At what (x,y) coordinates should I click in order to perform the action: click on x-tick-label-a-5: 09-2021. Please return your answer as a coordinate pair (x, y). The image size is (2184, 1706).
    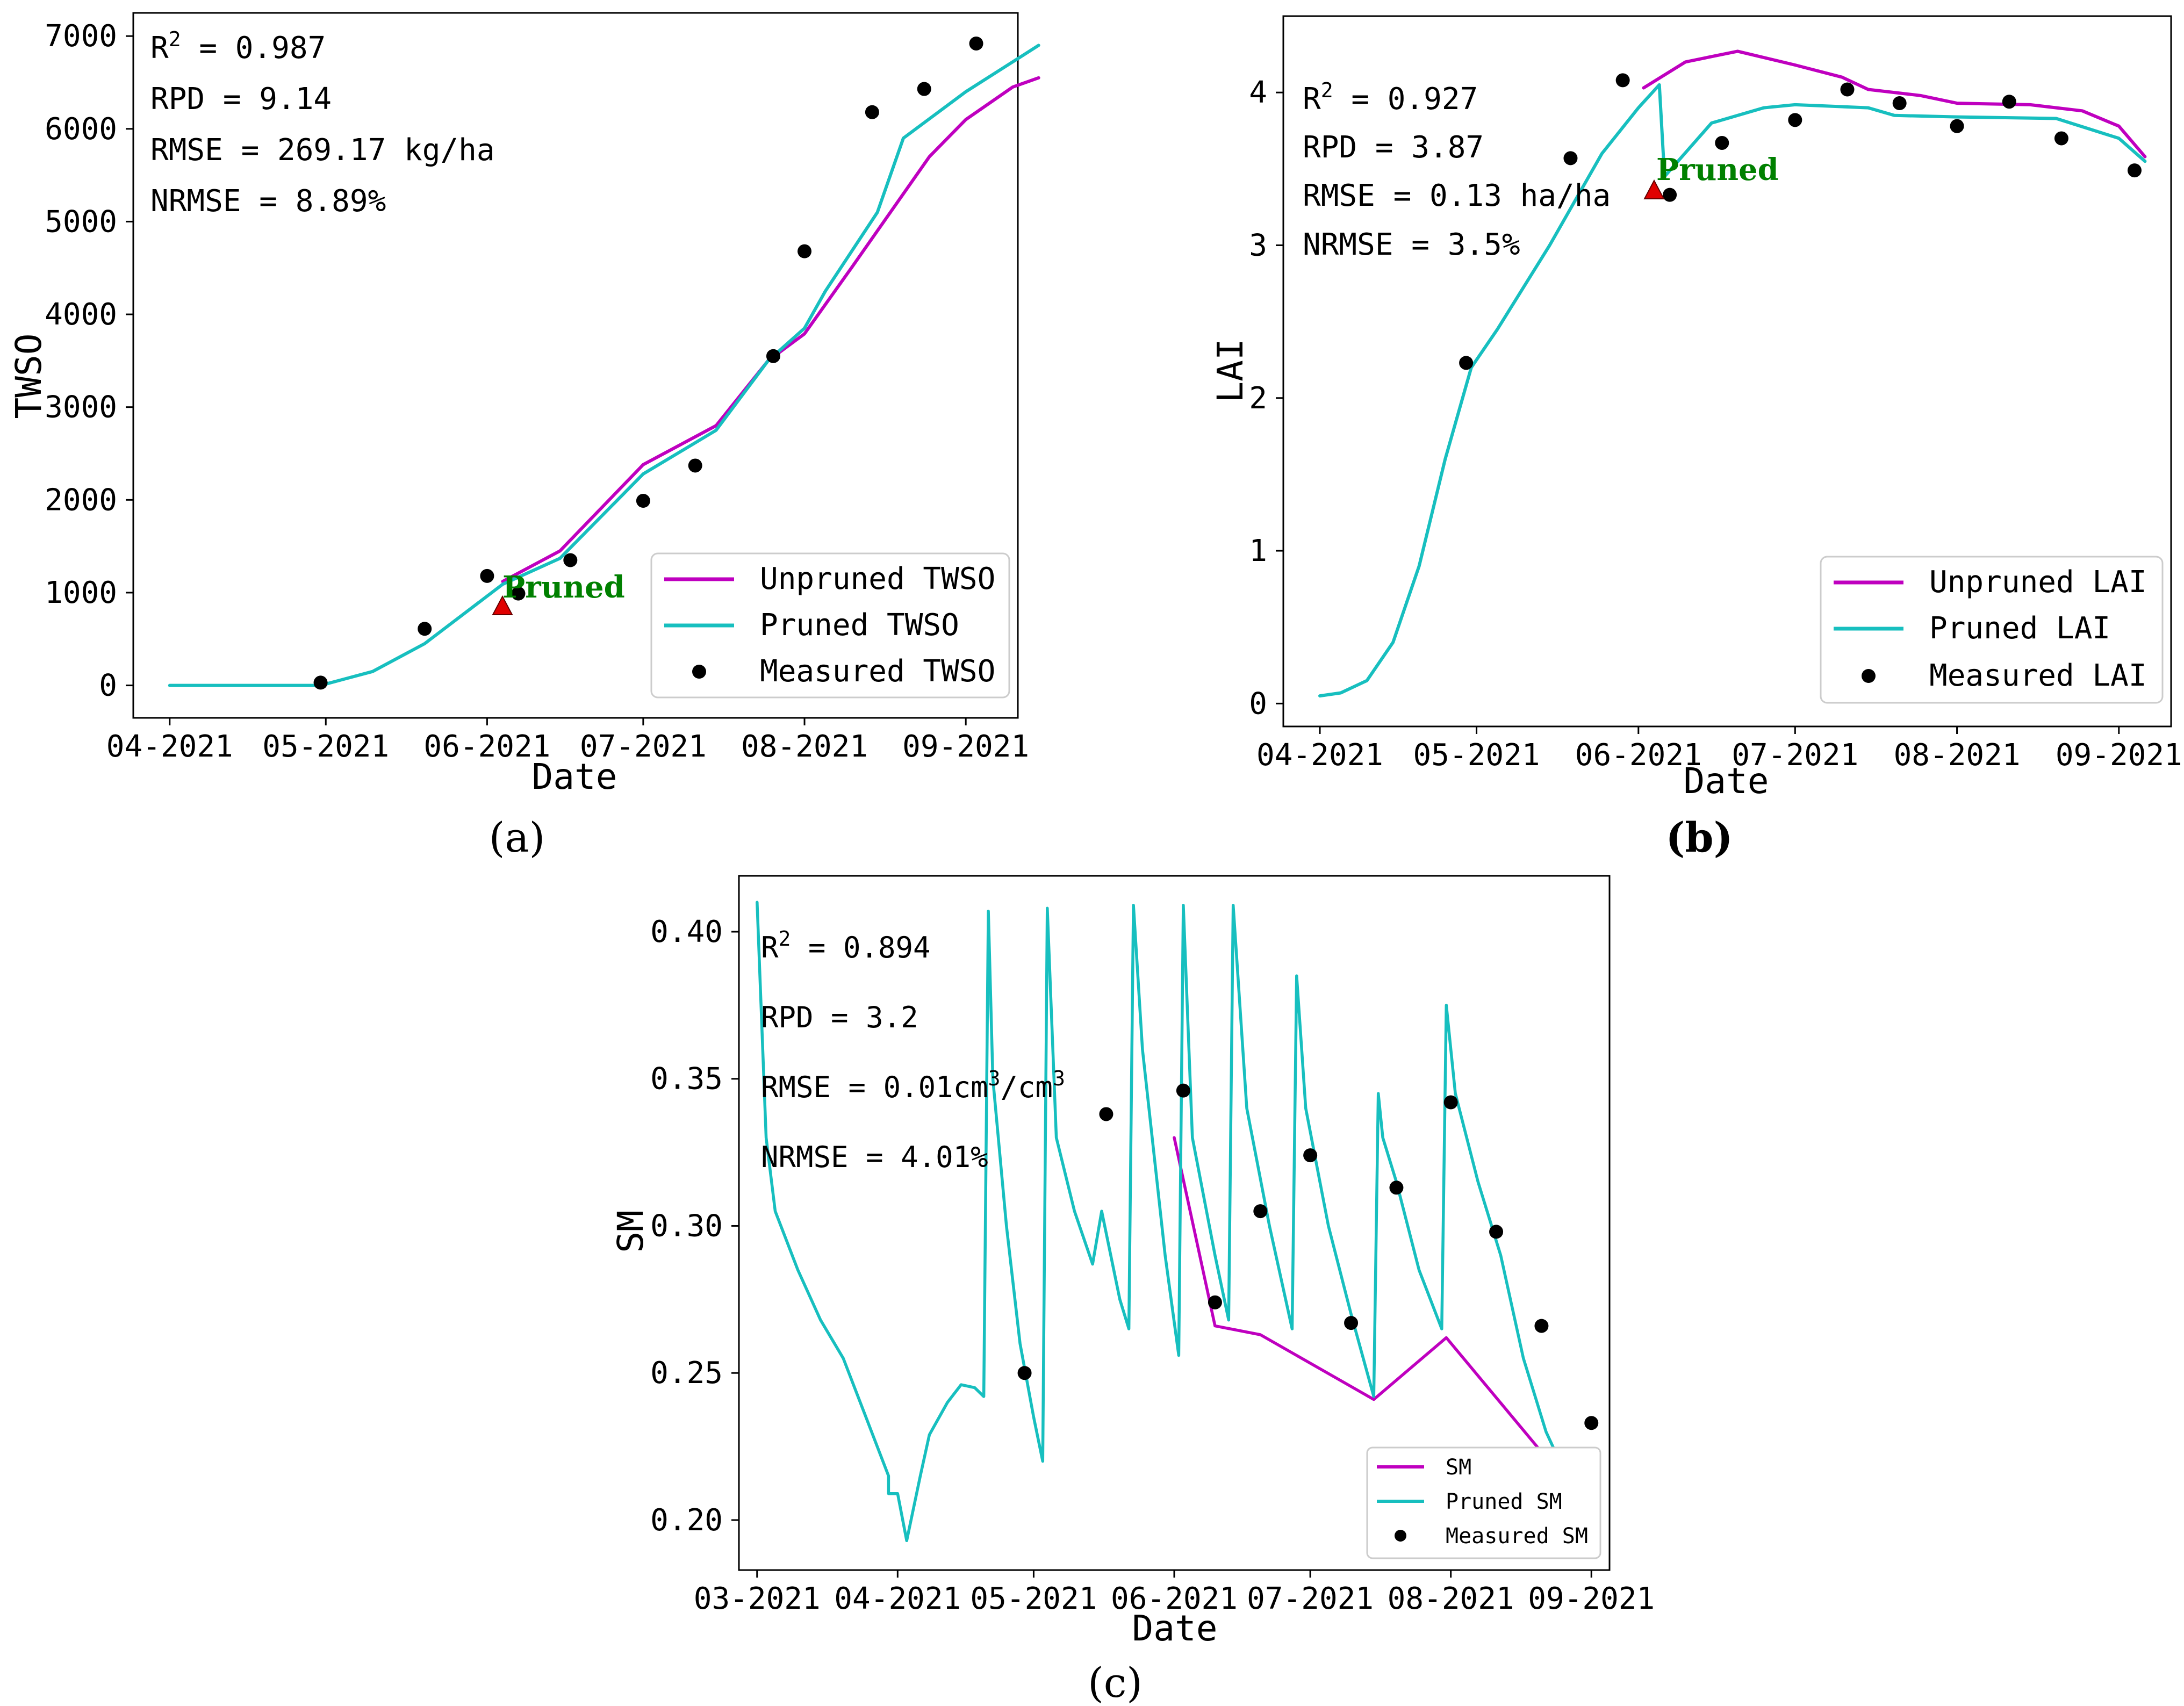
    Looking at the image, I should click on (966, 747).